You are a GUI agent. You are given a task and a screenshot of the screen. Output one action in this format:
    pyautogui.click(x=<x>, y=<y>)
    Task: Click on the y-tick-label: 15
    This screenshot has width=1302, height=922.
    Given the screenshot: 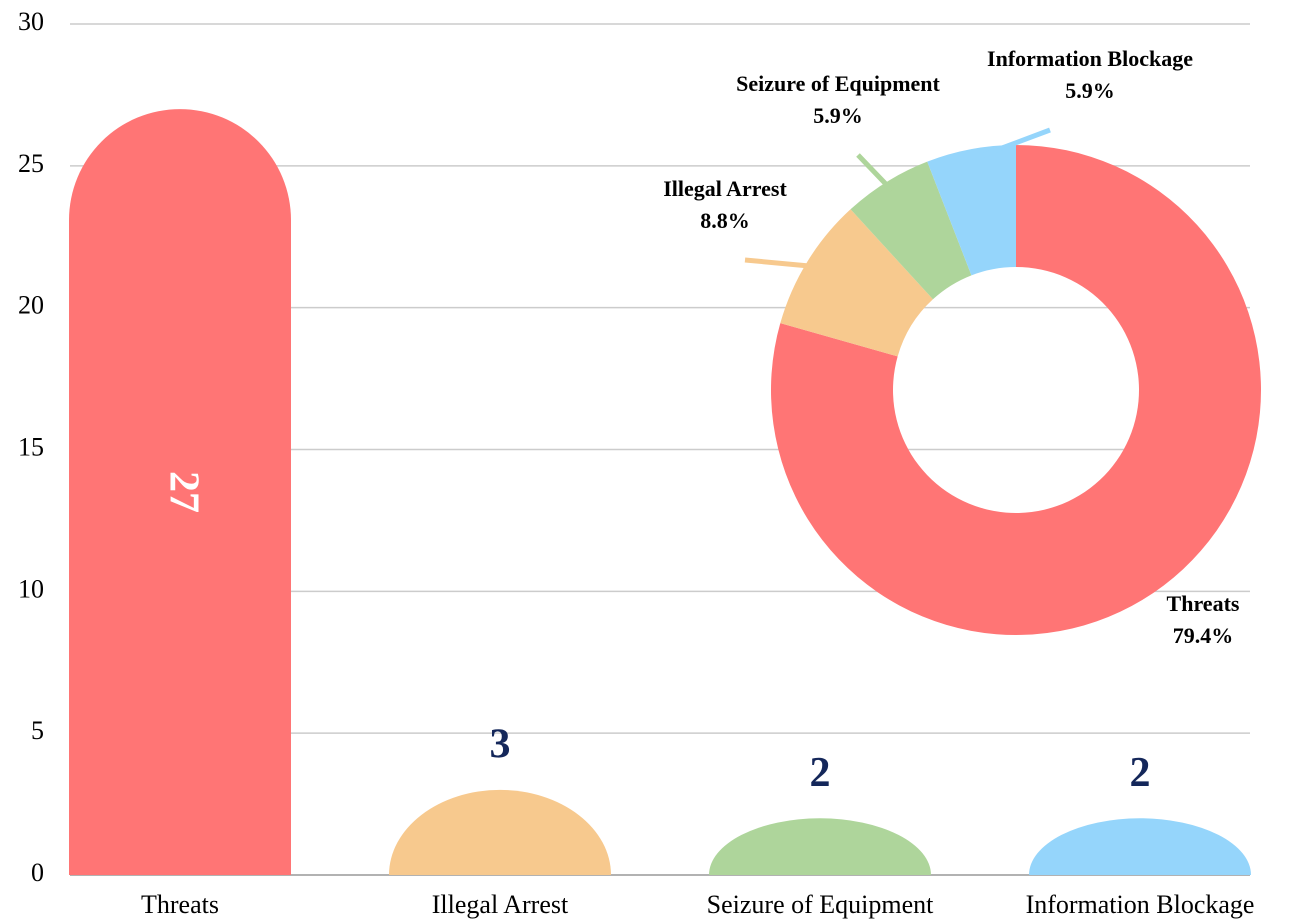 What is the action you would take?
    pyautogui.click(x=31, y=446)
    